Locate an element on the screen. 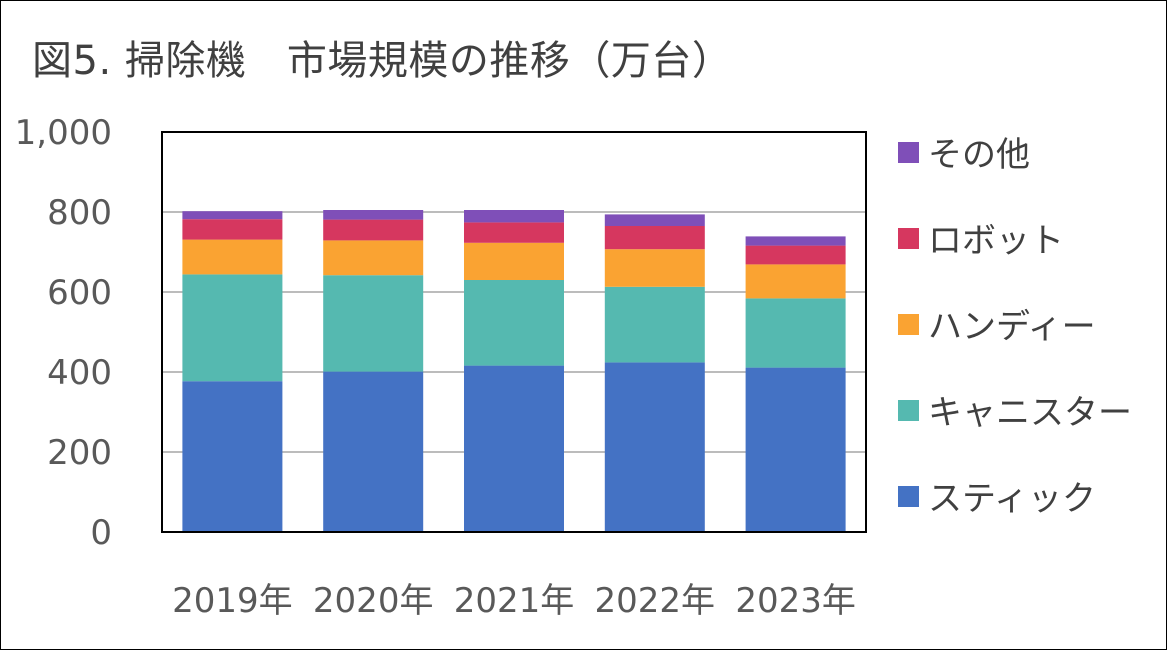 The height and width of the screenshot is (650, 1167). legend-label: キャニスター is located at coordinates (1030, 413).